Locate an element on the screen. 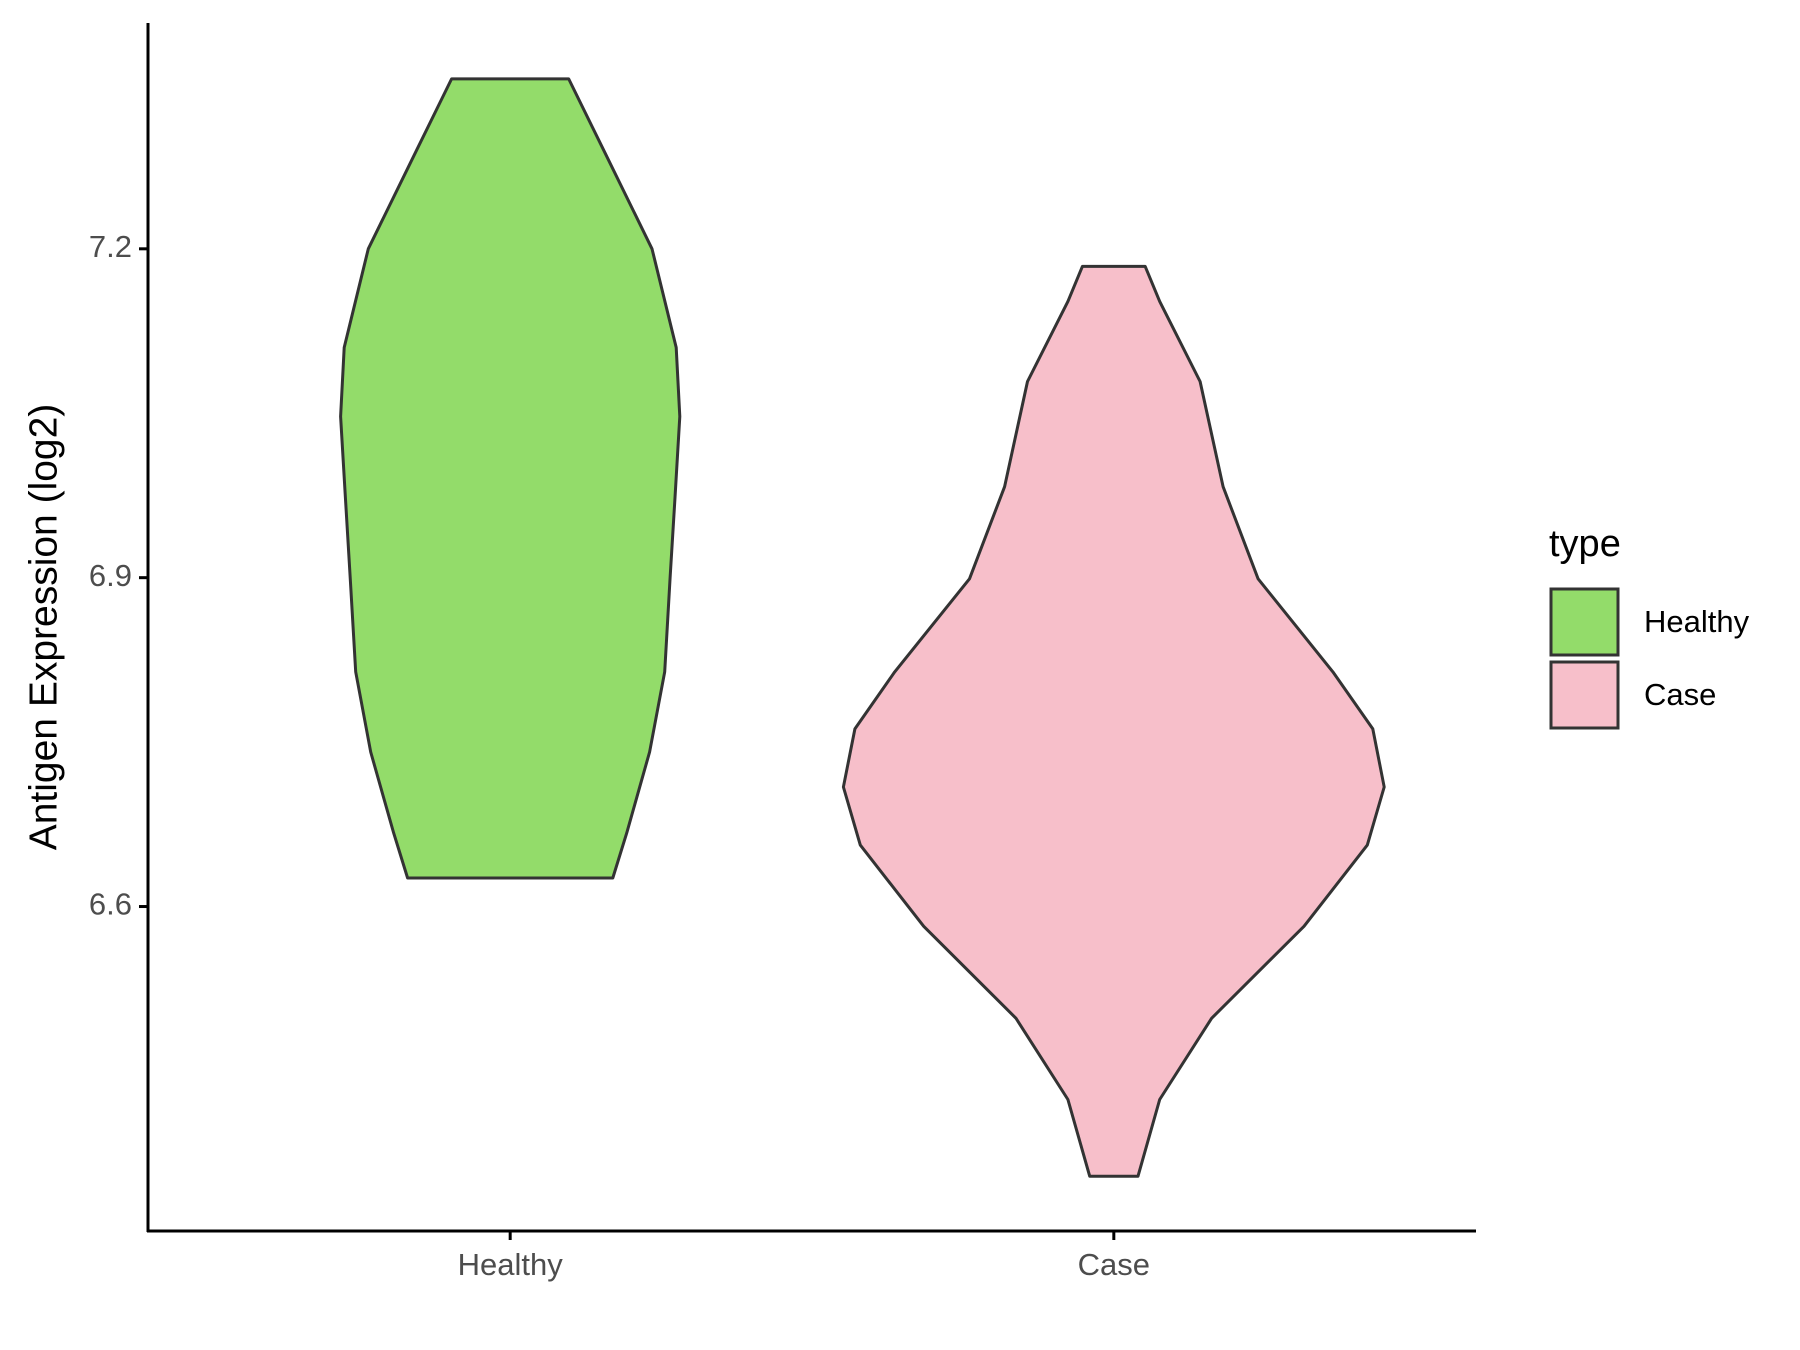 The height and width of the screenshot is (1350, 1800). legend-title: type is located at coordinates (1585, 544).